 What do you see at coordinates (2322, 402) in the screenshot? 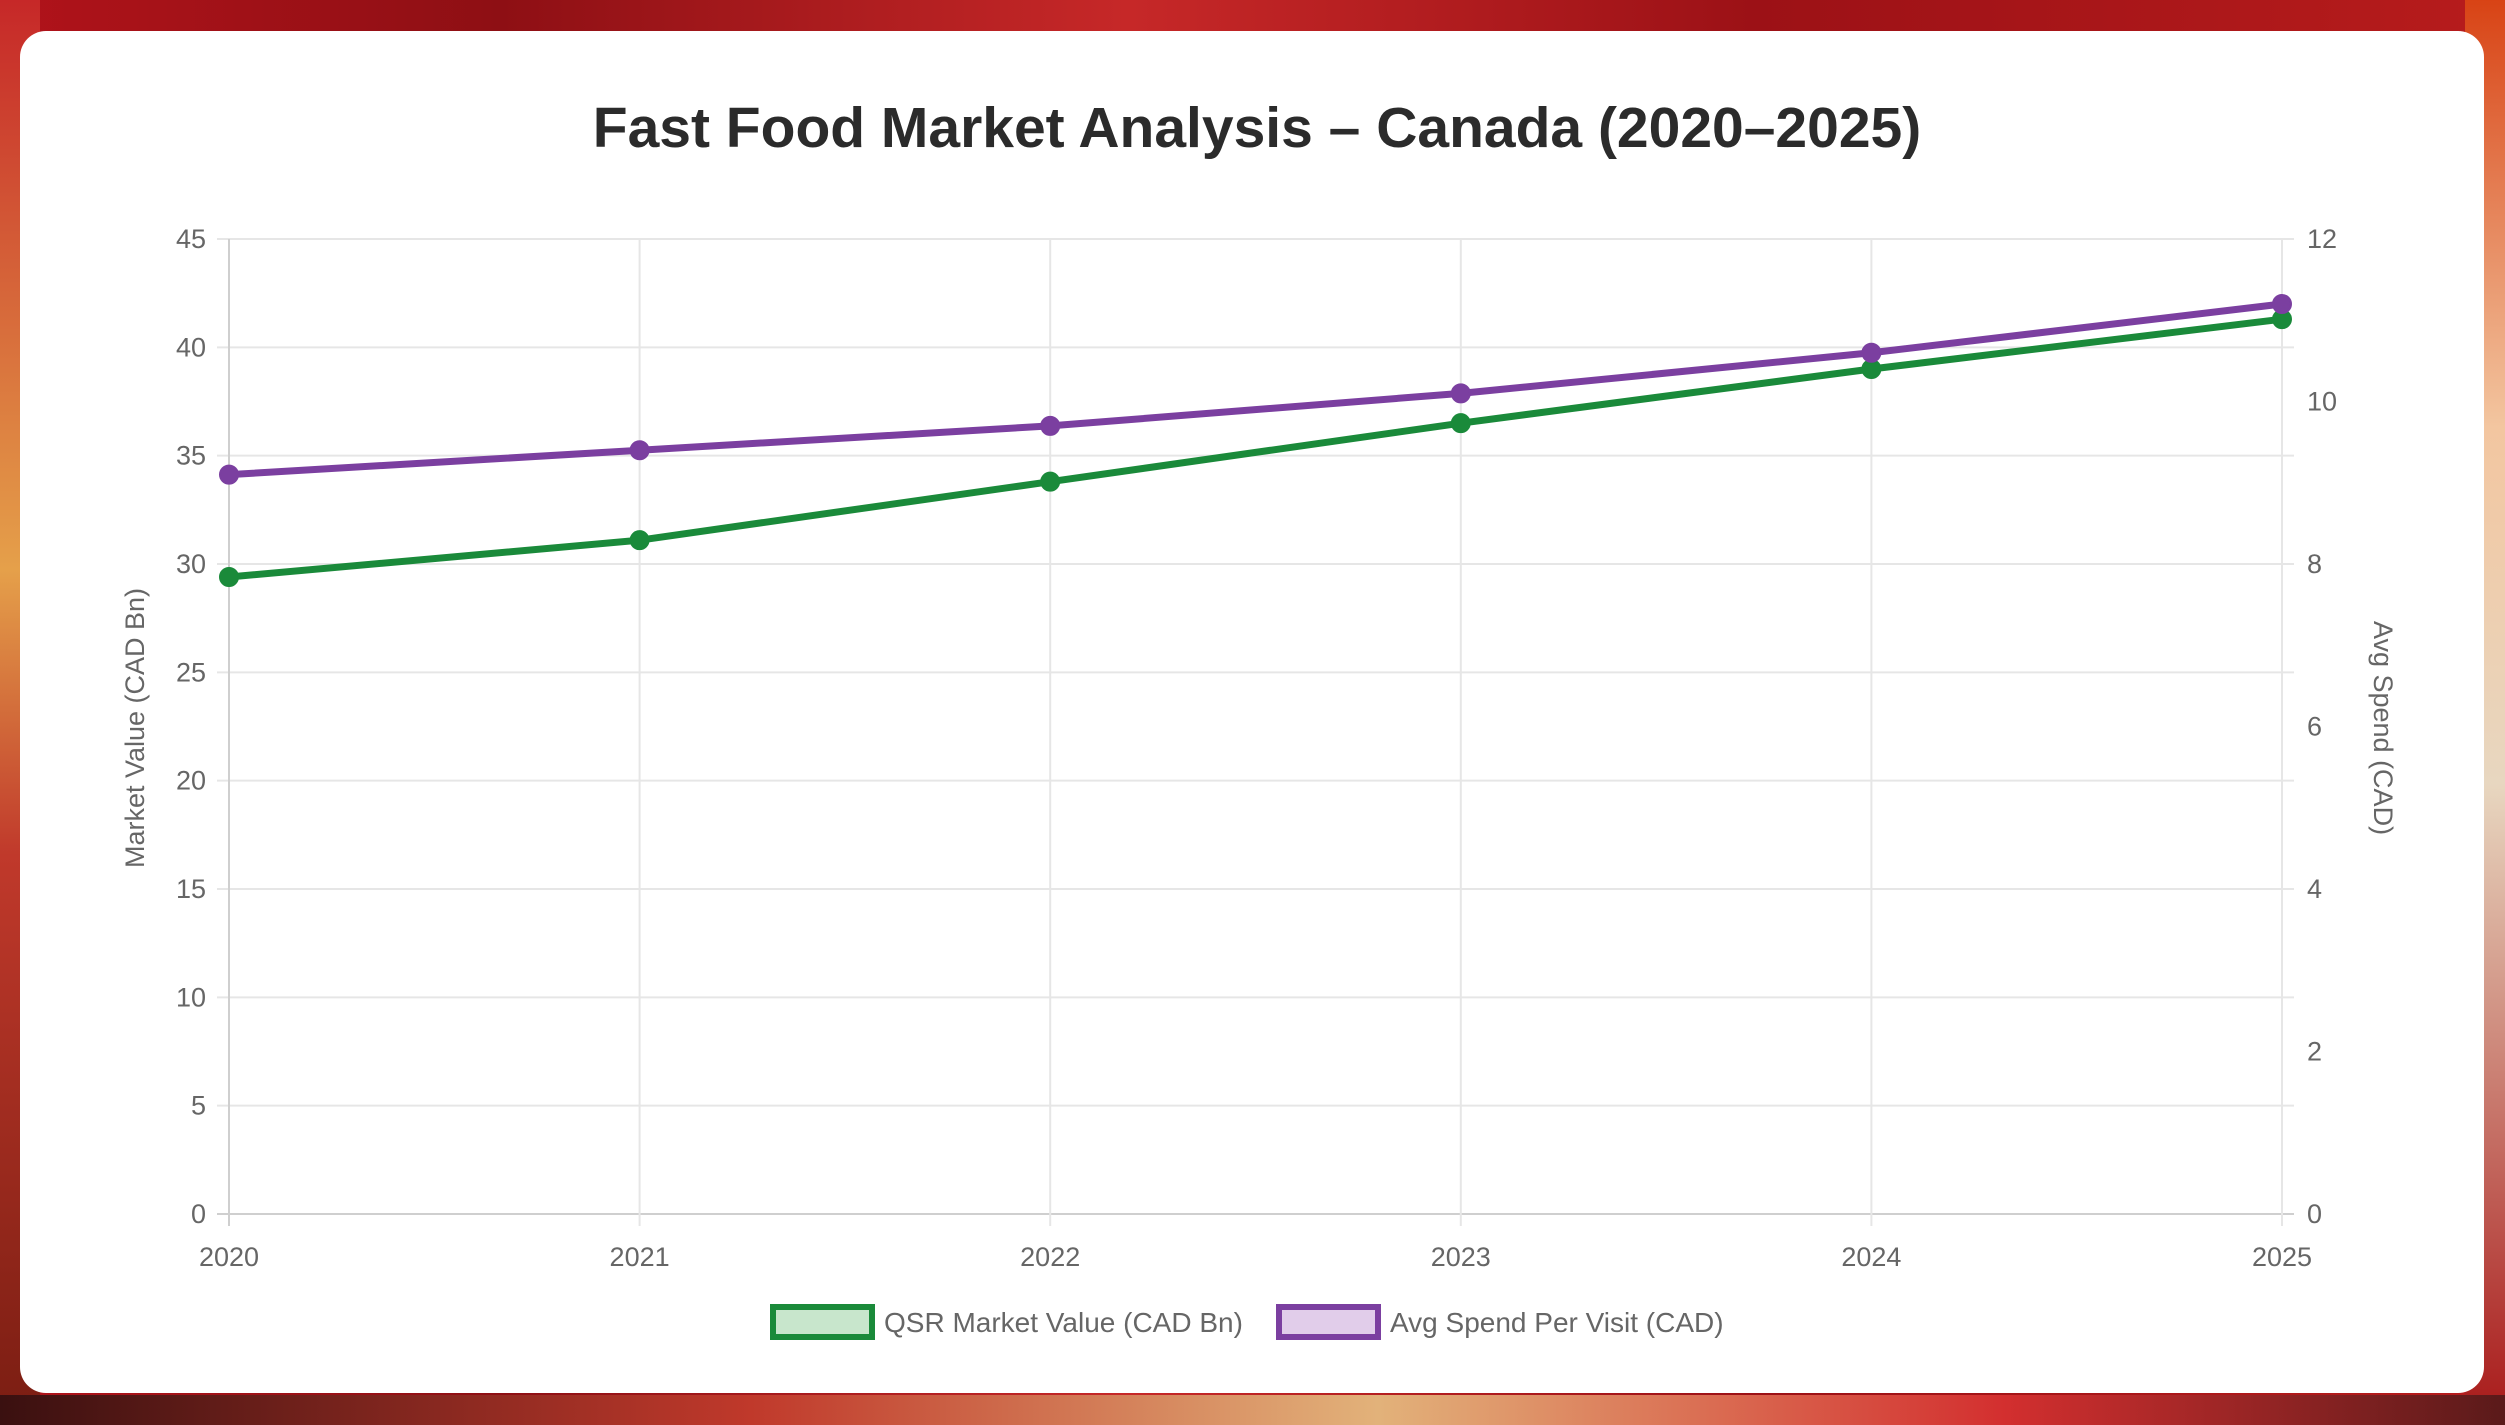
I see `right-tick-label: 10` at bounding box center [2322, 402].